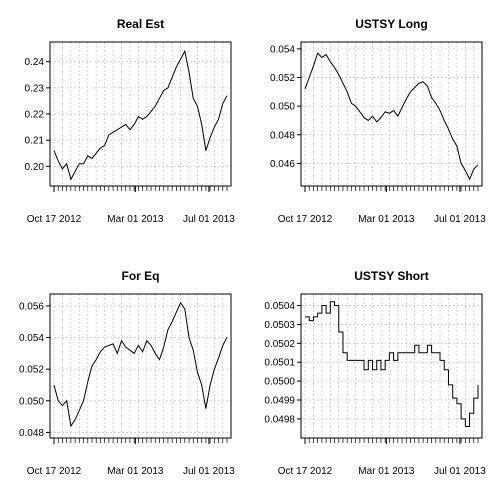 The width and height of the screenshot is (504, 504). What do you see at coordinates (282, 78) in the screenshot?
I see `chart-2-ytick-label-3: 0.052` at bounding box center [282, 78].